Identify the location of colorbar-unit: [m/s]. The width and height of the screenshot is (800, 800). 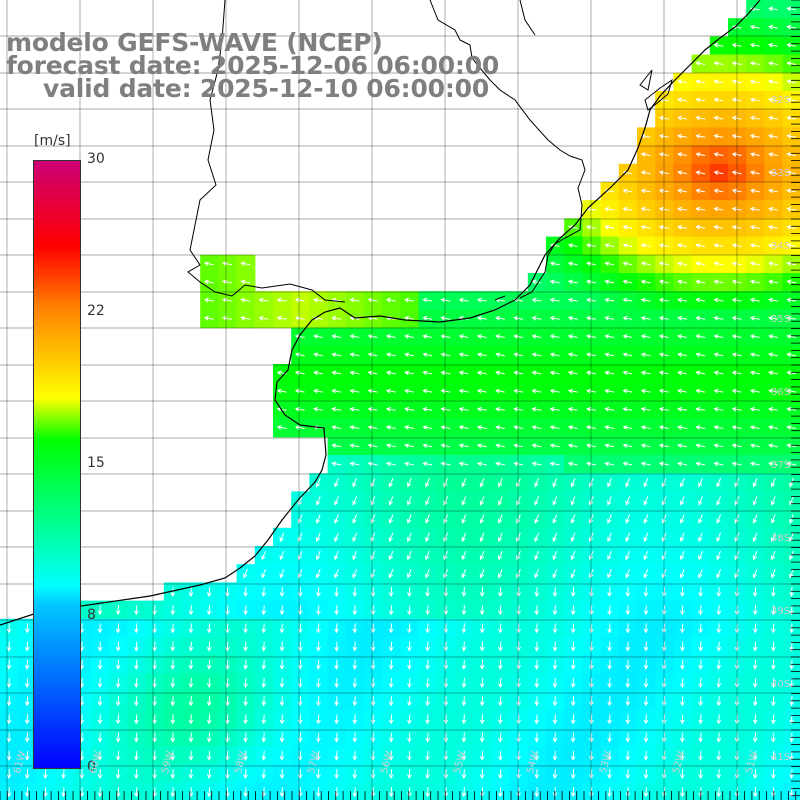
(52, 141).